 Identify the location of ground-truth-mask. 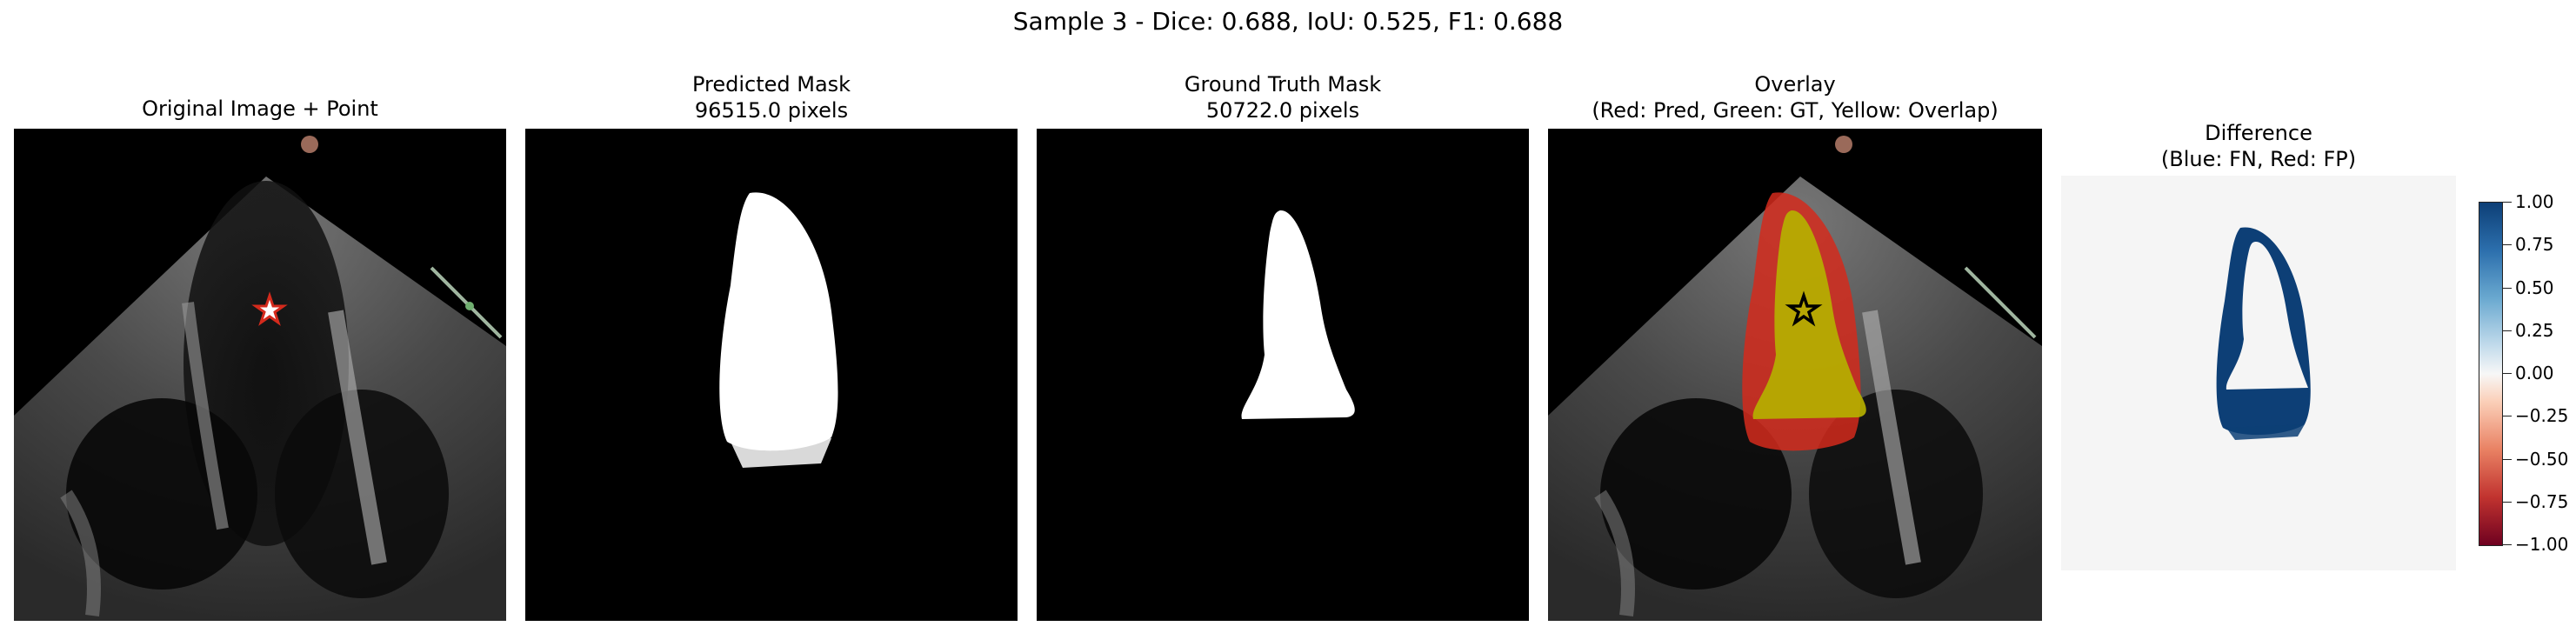
(1283, 375).